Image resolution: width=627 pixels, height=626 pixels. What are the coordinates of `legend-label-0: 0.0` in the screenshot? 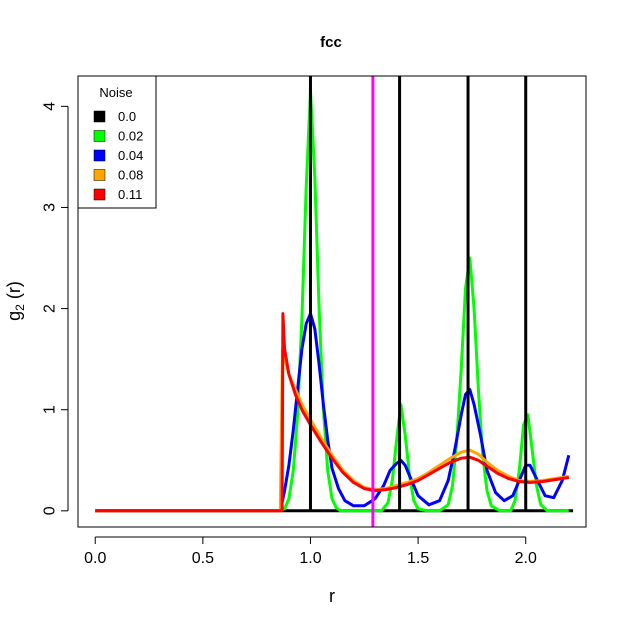 It's located at (127, 116).